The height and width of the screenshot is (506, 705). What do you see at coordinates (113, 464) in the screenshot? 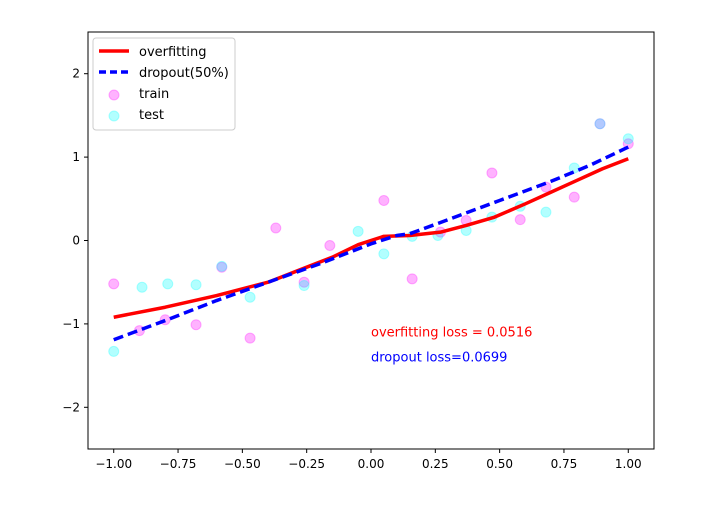
I see `x-tick-label: −1.00` at bounding box center [113, 464].